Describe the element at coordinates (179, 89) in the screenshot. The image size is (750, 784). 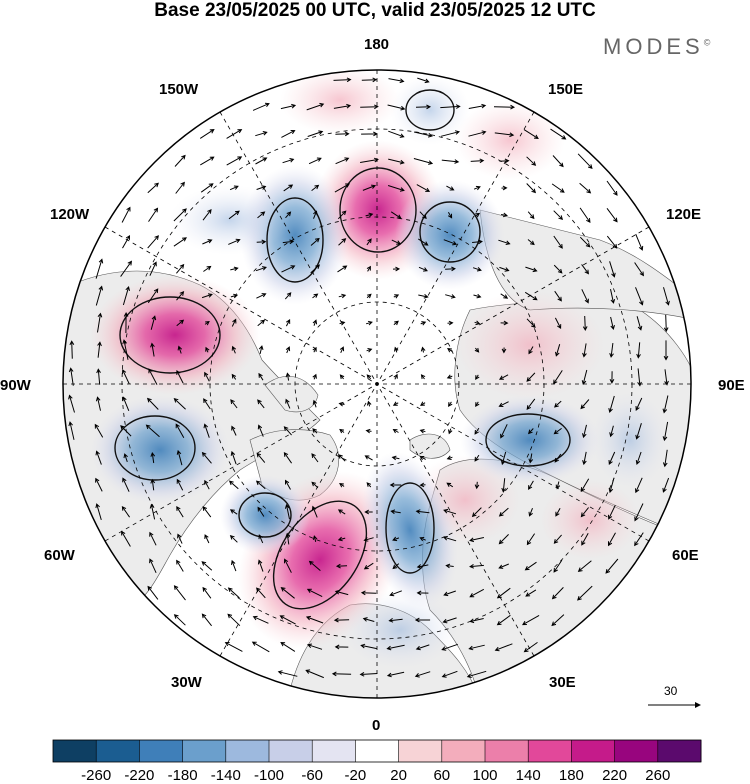
I see `lon-label-150w: 150W` at that location.